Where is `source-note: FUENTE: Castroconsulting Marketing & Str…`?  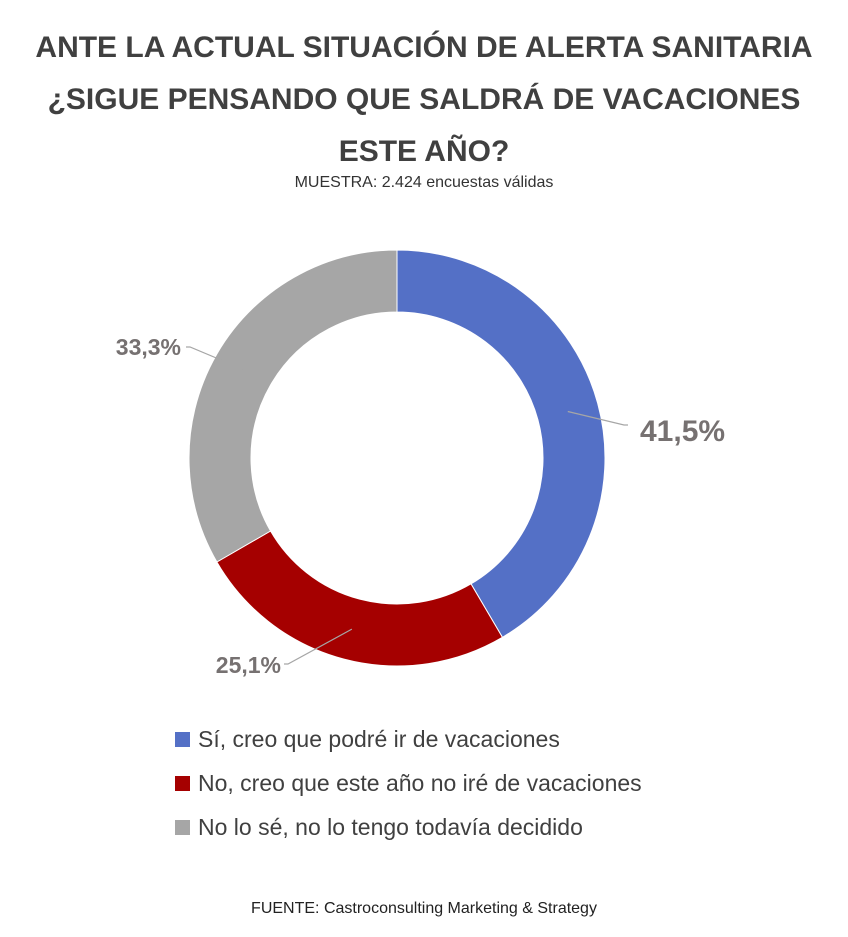 source-note: FUENTE: Castroconsulting Marketing & Str… is located at coordinates (424, 908).